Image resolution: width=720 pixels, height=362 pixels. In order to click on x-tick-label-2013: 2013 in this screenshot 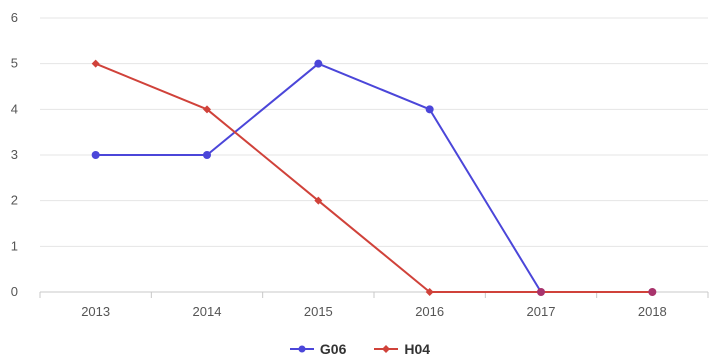, I will do `click(95, 311)`.